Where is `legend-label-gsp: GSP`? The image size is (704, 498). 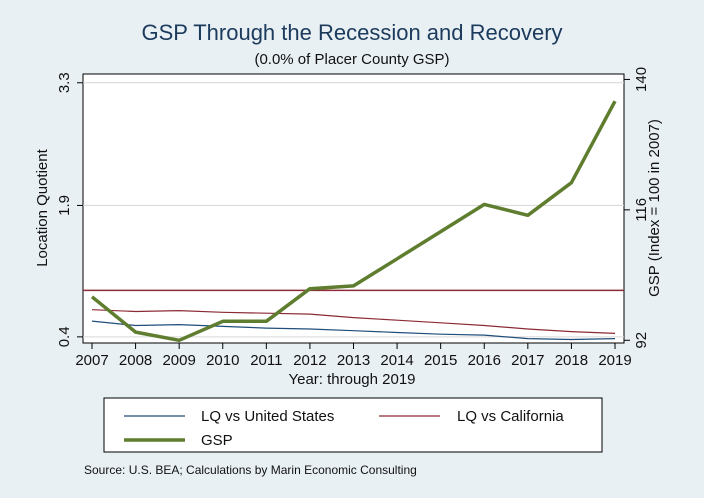
legend-label-gsp: GSP is located at coordinates (217, 440).